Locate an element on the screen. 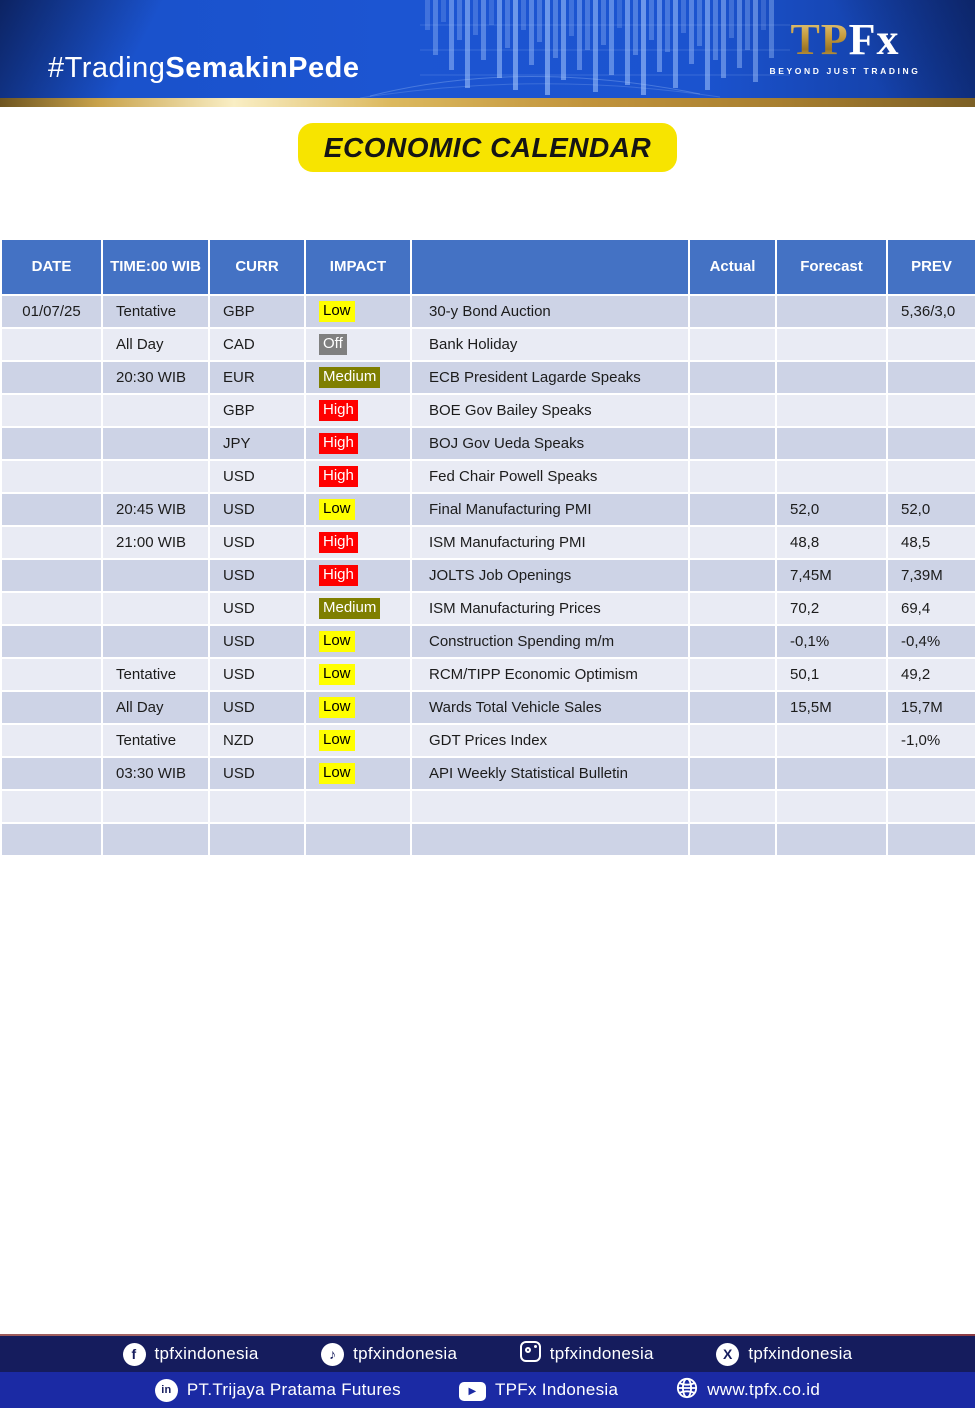 This screenshot has width=975, height=1408. prev-cell: 7,39M is located at coordinates (930, 575).